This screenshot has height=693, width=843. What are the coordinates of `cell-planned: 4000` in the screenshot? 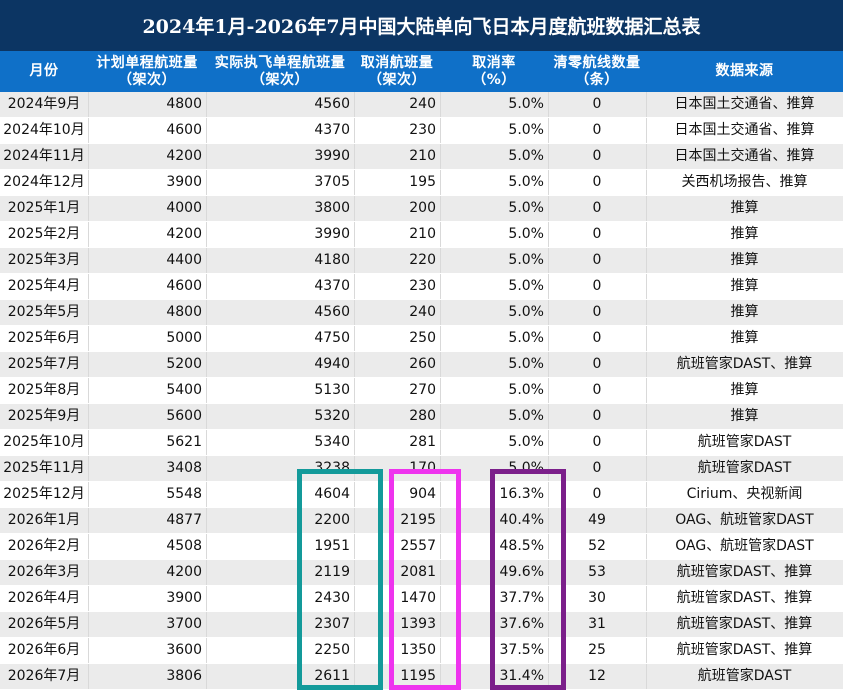 It's located at (184, 208).